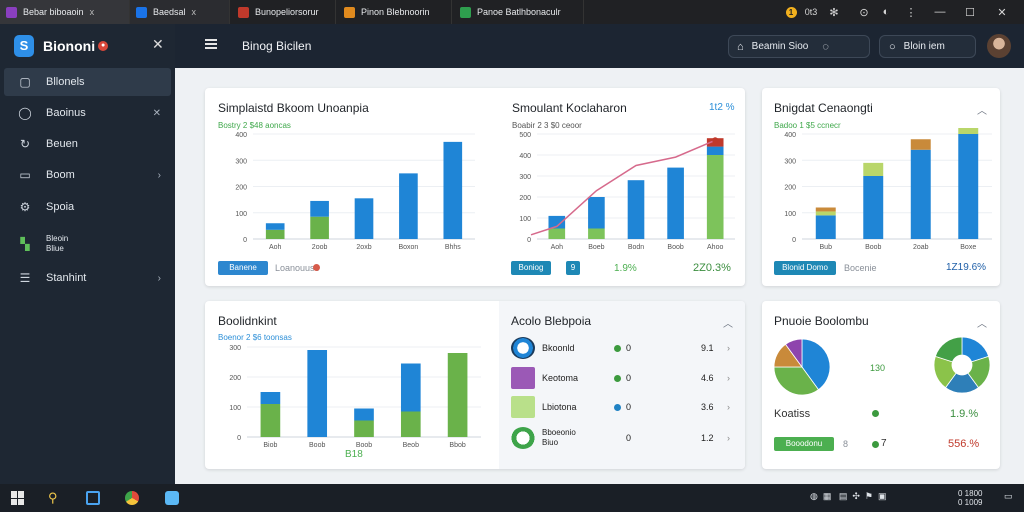  Describe the element at coordinates (569, 108) in the screenshot. I see `card-title: Smoulant Koclaharon` at that location.